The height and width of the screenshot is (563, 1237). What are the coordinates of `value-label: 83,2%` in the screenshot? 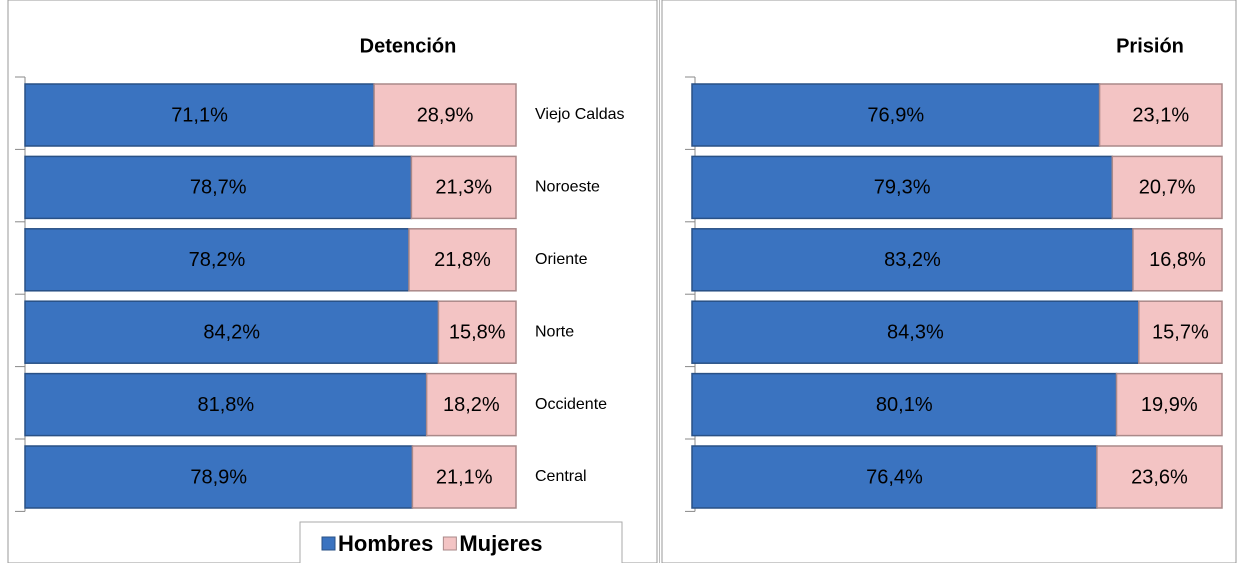 It's located at (912, 260).